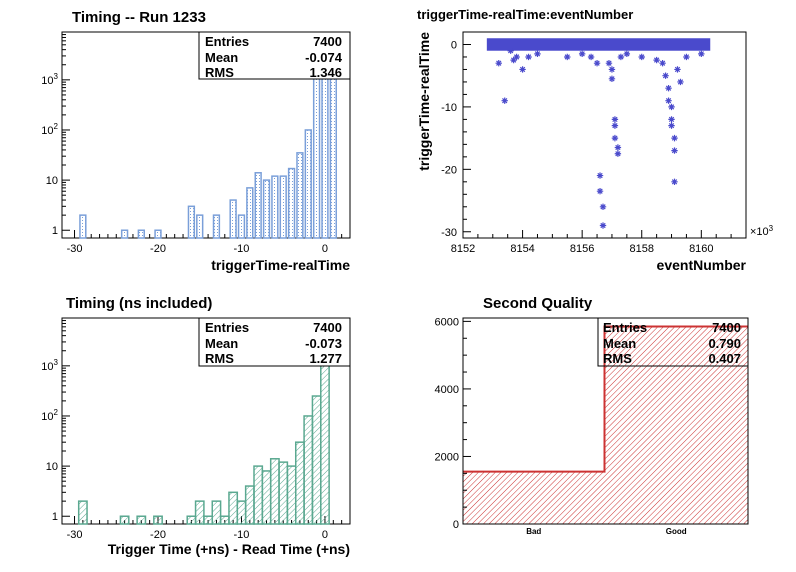 Image resolution: width=796 pixels, height=572 pixels. What do you see at coordinates (598, 44) in the screenshot?
I see `scatter-dense-band` at bounding box center [598, 44].